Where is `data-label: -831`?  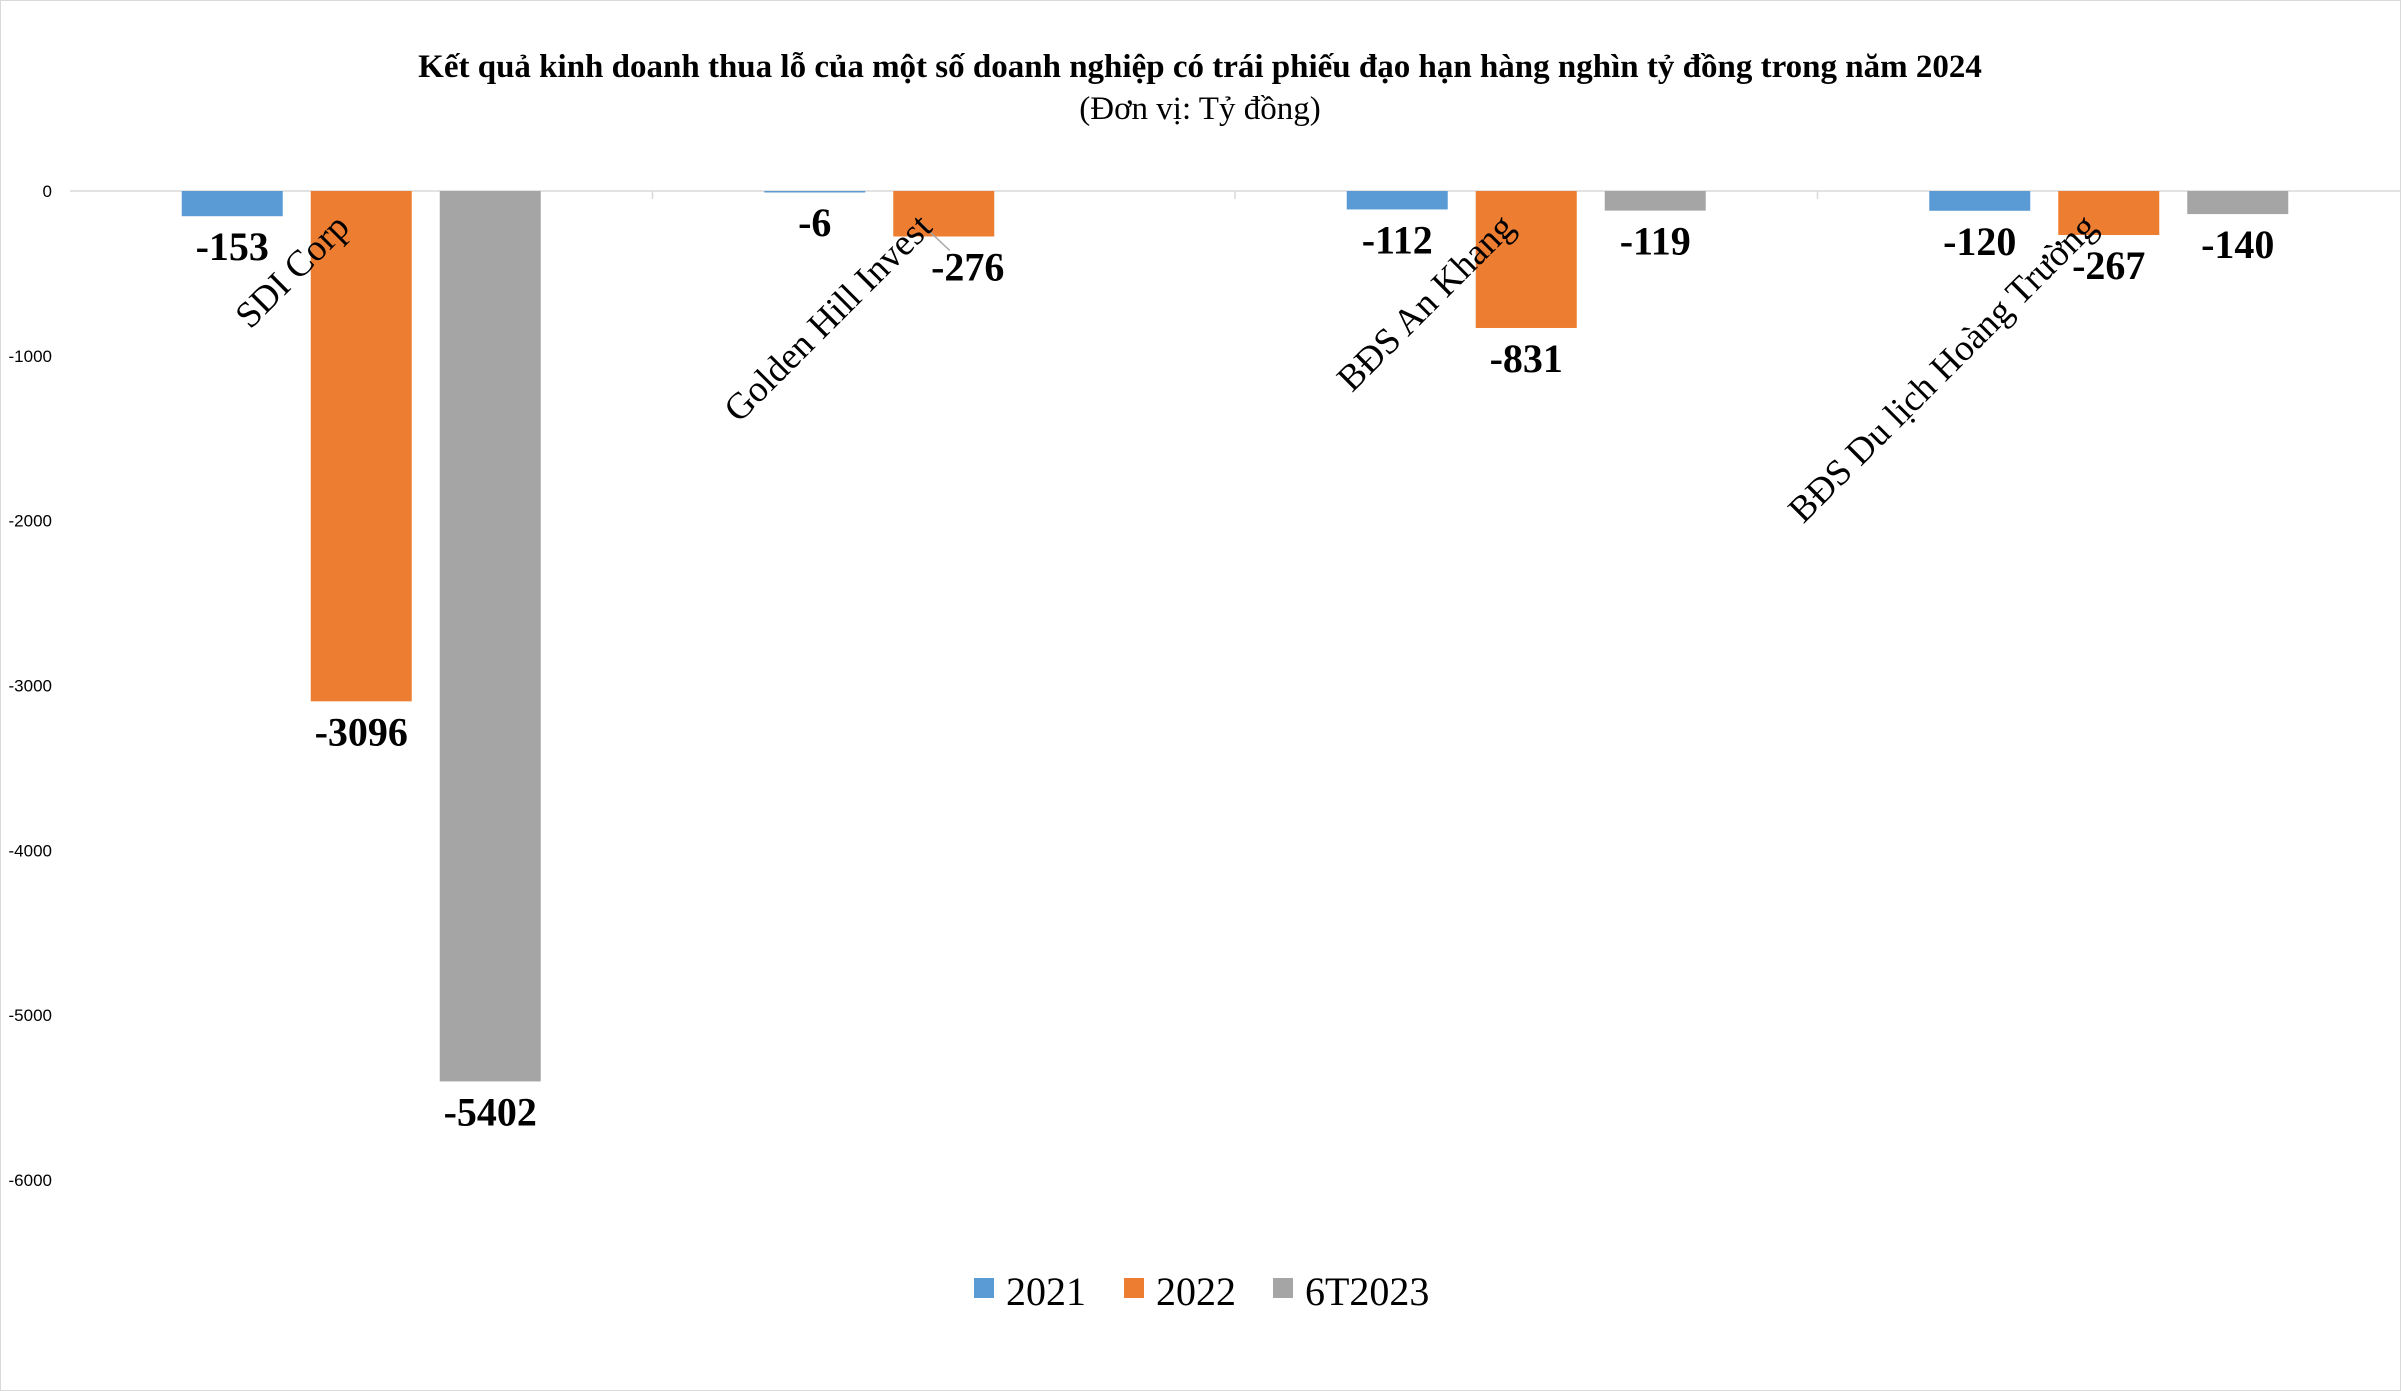 data-label: -831 is located at coordinates (1526, 358).